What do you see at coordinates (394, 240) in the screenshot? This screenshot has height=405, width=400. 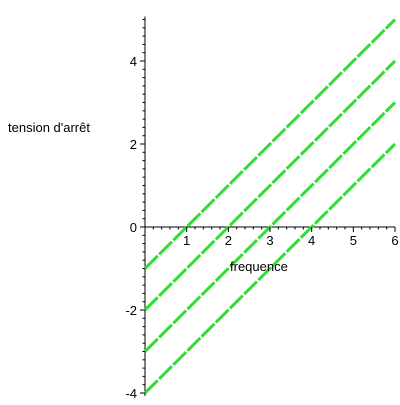 I see `x-tick-label: 6` at bounding box center [394, 240].